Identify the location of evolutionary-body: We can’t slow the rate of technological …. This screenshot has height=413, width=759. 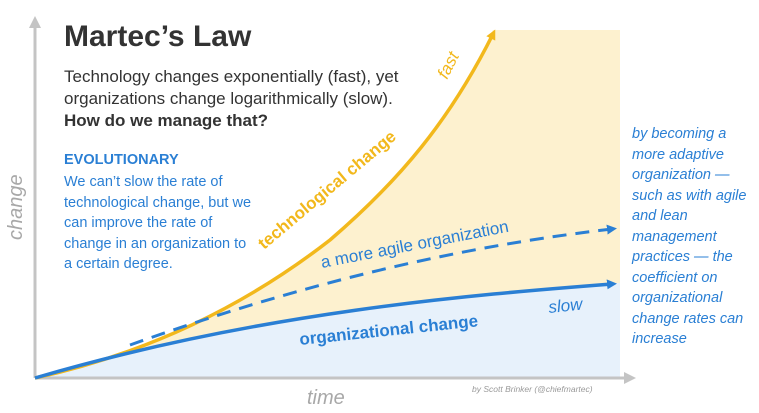
(158, 223).